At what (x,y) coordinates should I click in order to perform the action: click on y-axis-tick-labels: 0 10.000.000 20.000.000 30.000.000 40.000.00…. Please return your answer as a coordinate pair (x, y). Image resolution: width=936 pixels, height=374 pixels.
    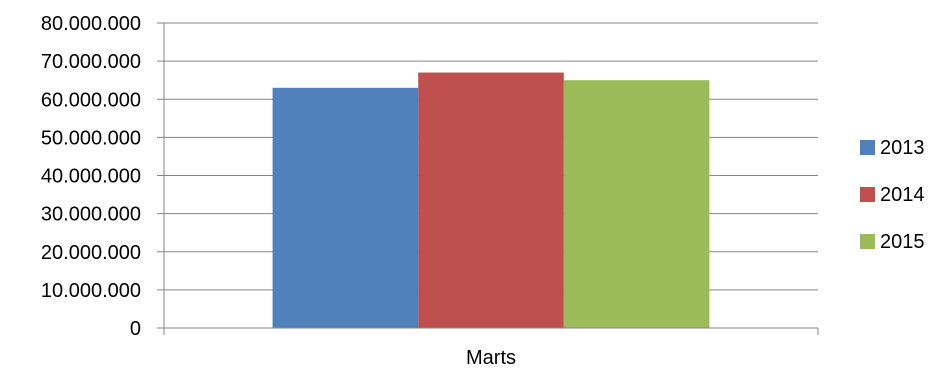
    Looking at the image, I should click on (102, 176).